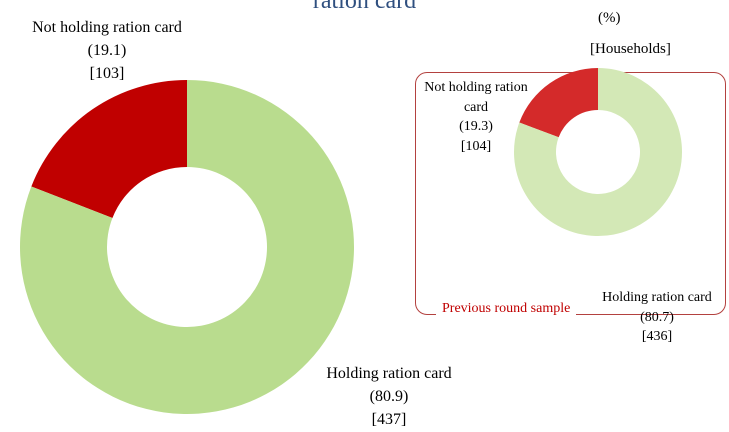 This screenshot has height=432, width=729. What do you see at coordinates (389, 420) in the screenshot?
I see `count-label: [437]` at bounding box center [389, 420].